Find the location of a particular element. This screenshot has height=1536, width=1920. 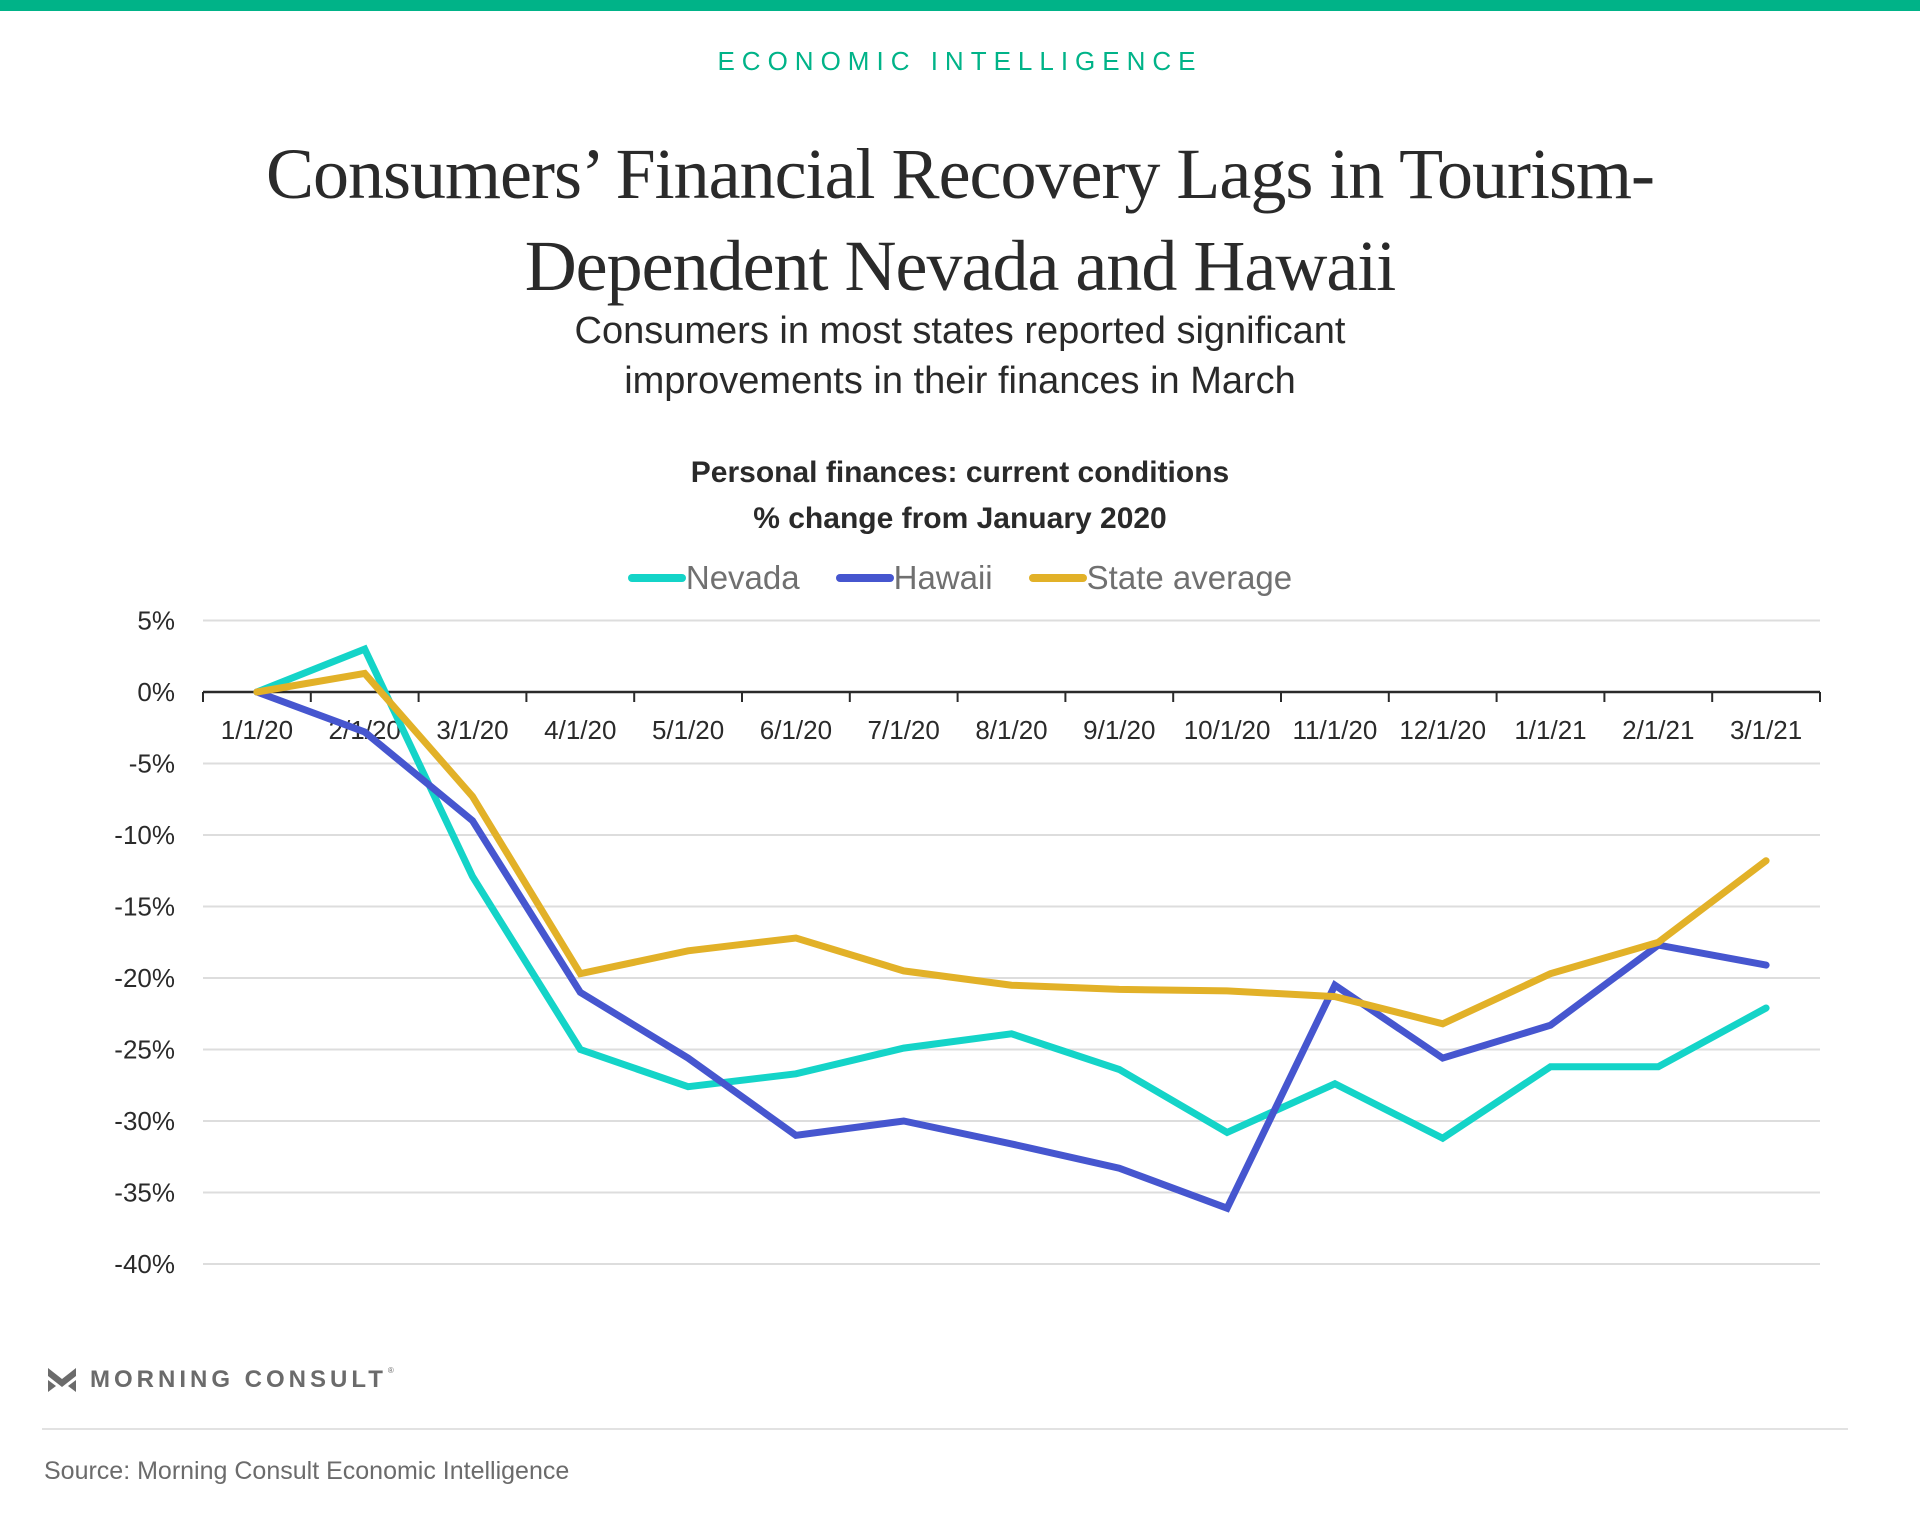

y-tick-label: -15% is located at coordinates (144, 907).